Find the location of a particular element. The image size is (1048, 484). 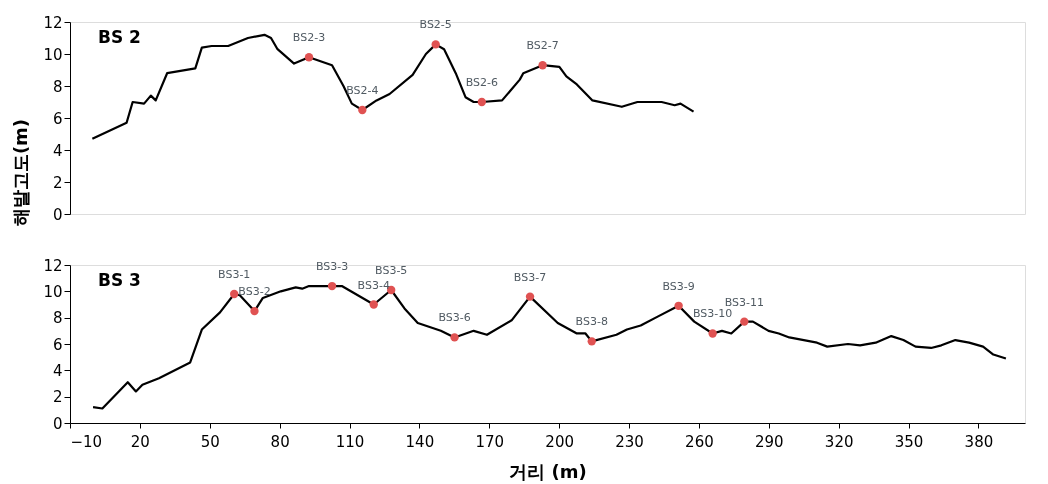

x-tick-label: 320 is located at coordinates (839, 441).